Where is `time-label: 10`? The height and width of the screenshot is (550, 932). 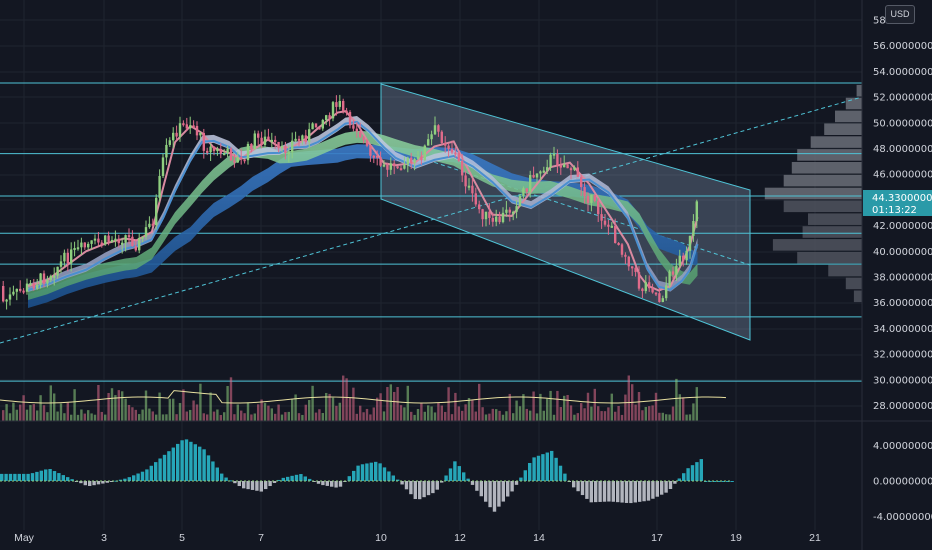 time-label: 10 is located at coordinates (381, 538).